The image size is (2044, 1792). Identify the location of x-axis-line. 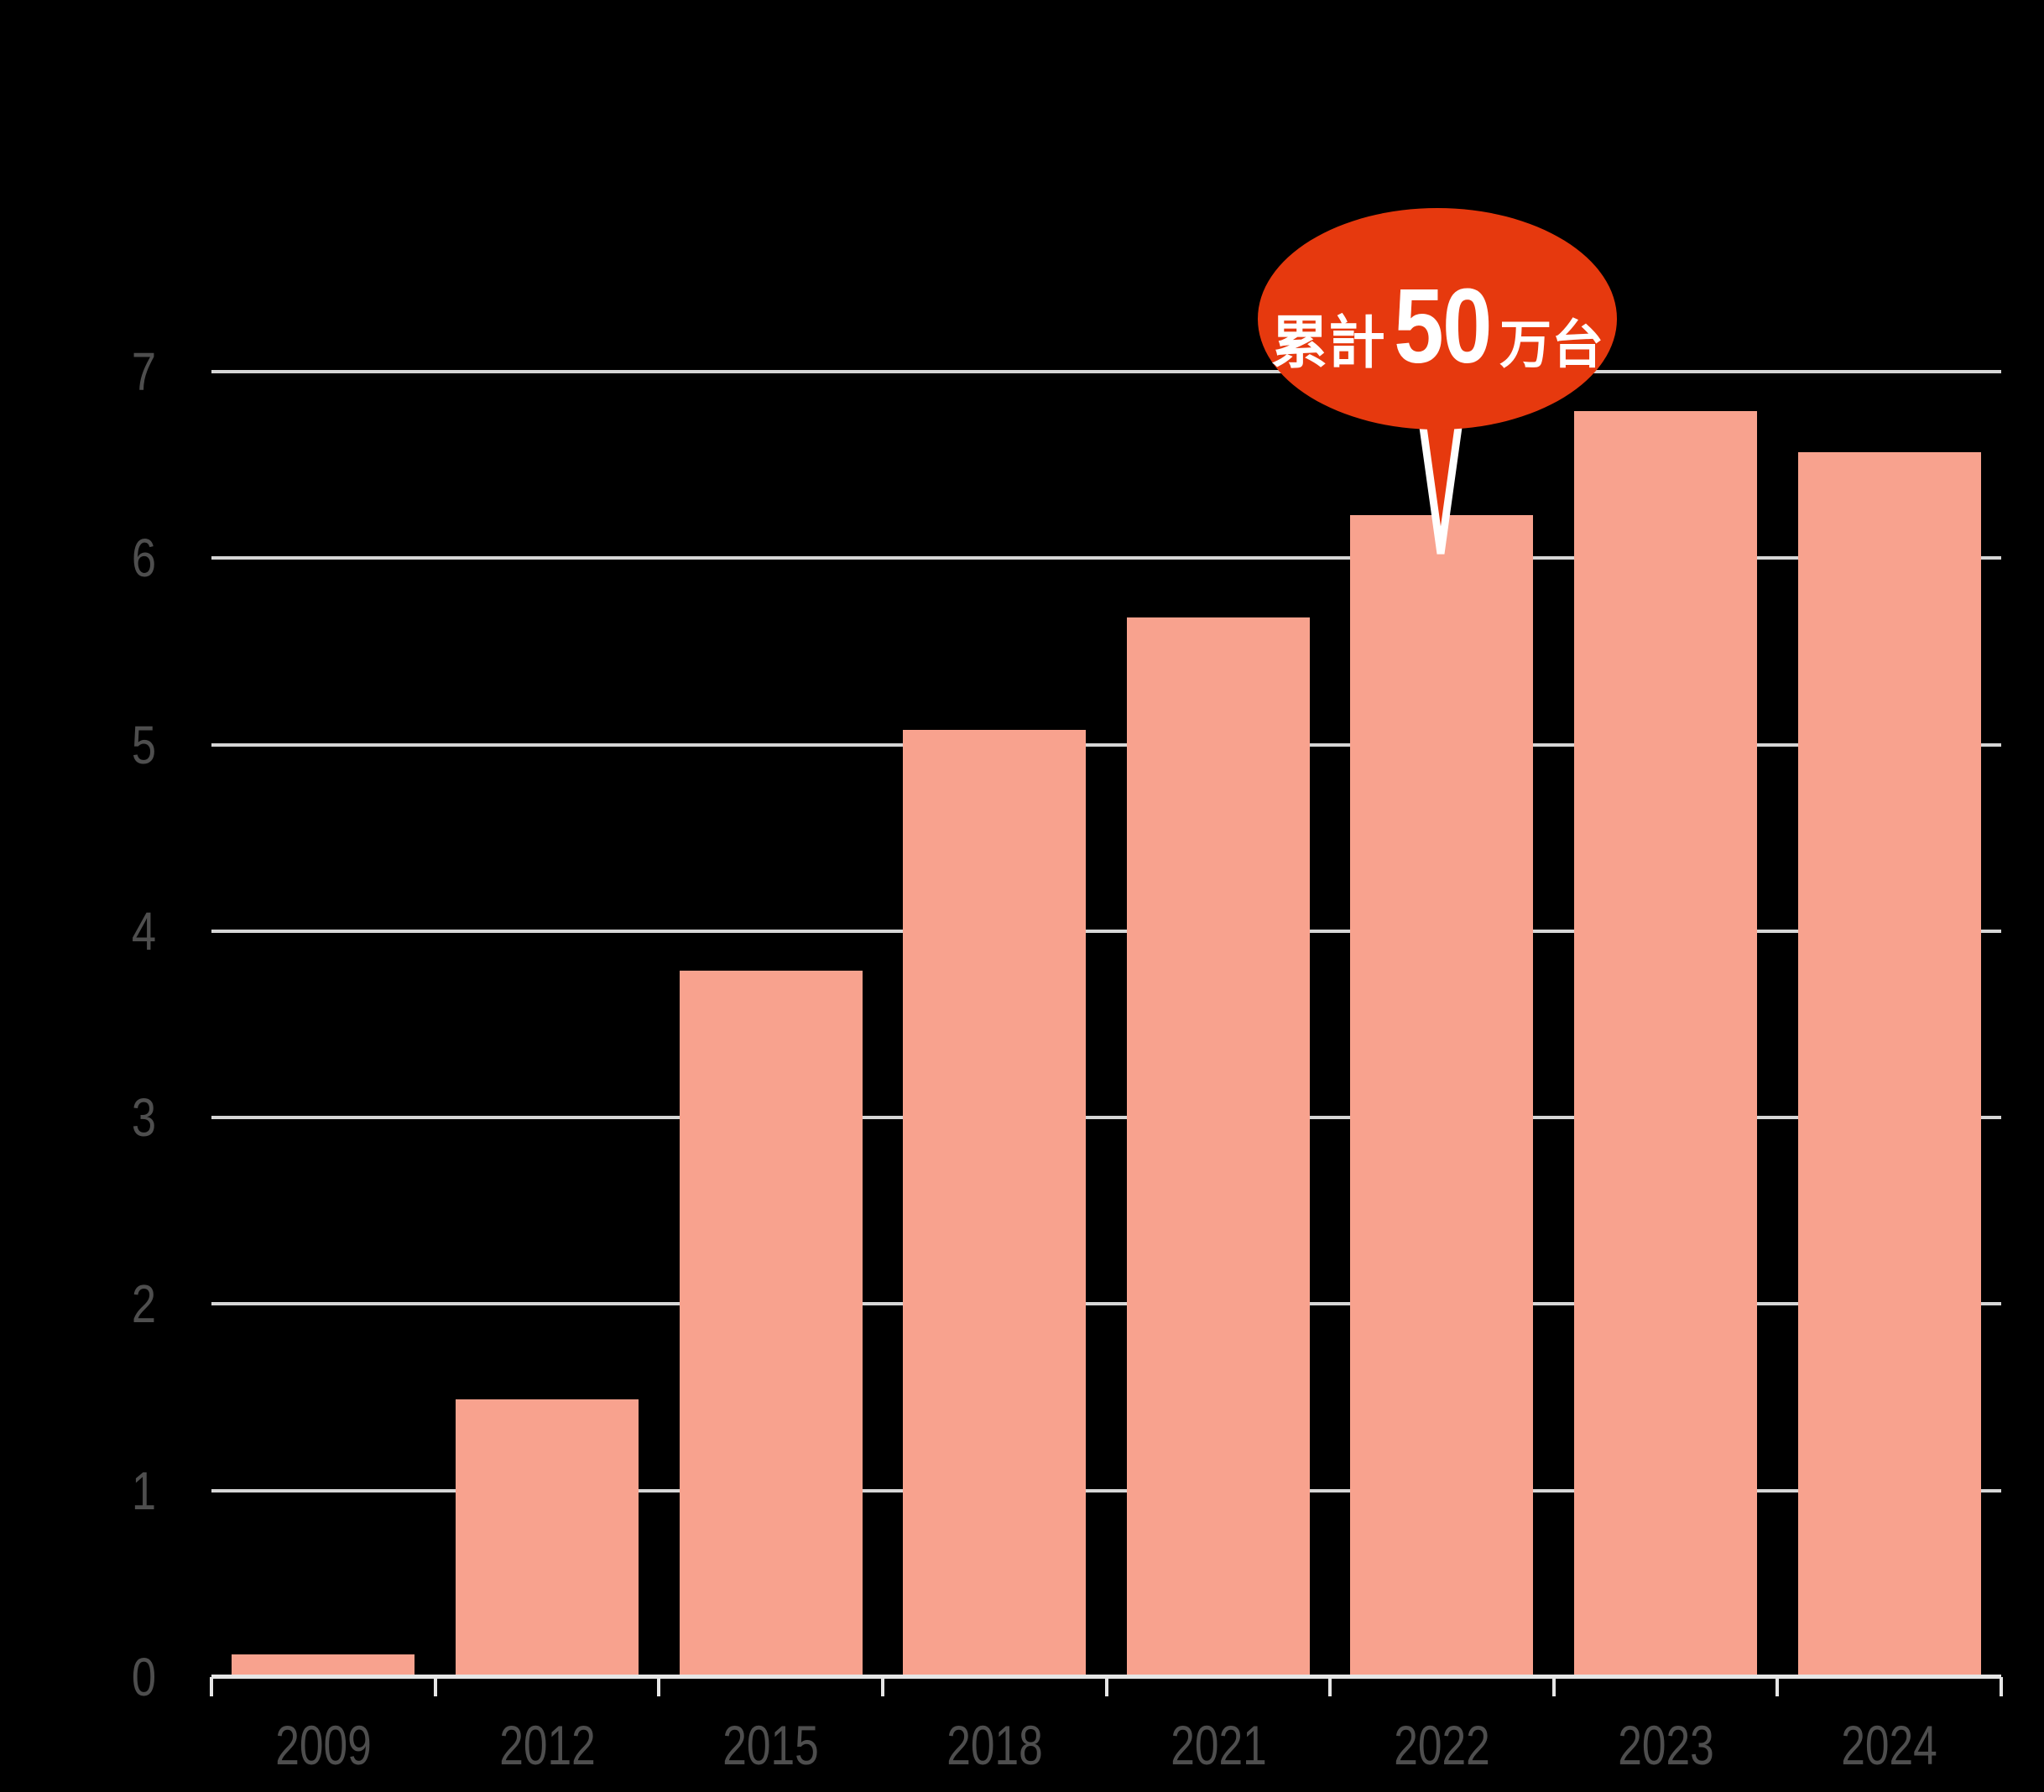
(1106, 1677).